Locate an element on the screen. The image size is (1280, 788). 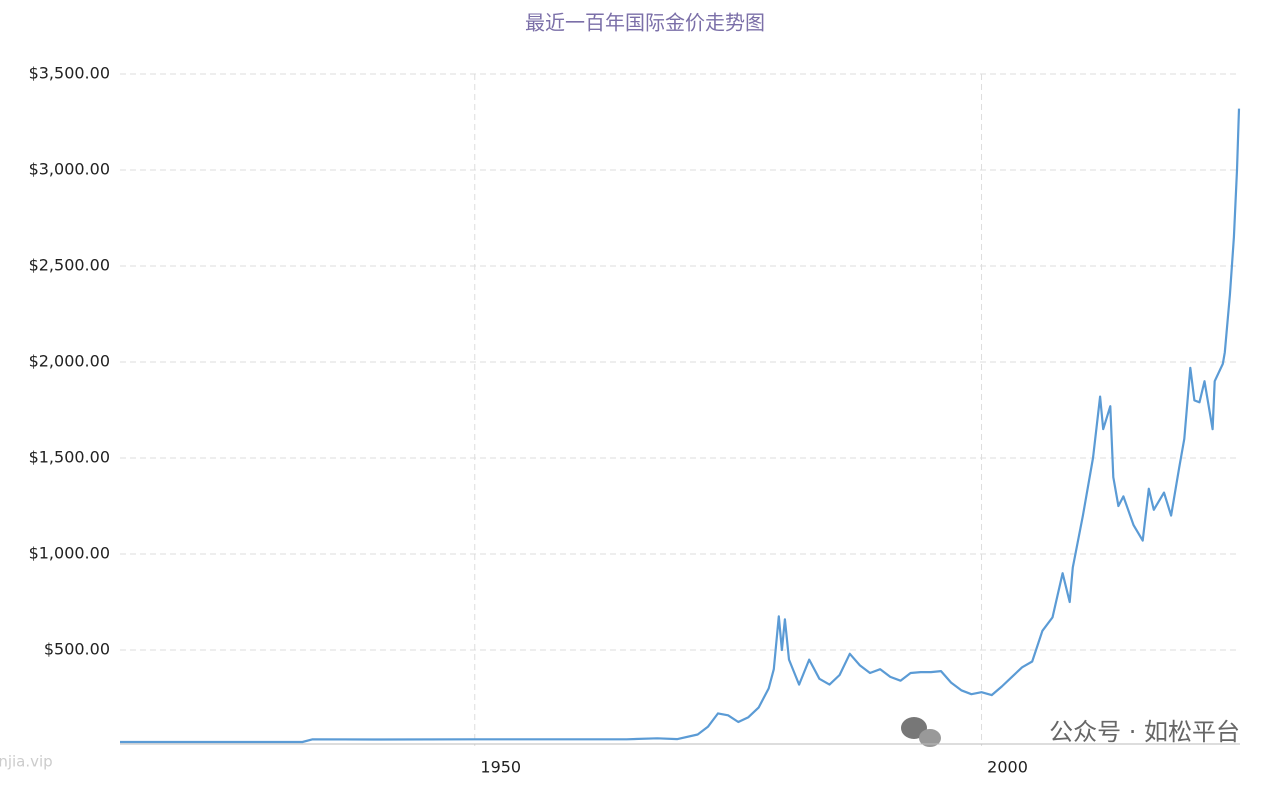
chart-title: 最近一百年国际金价走势图 is located at coordinates (645, 23).